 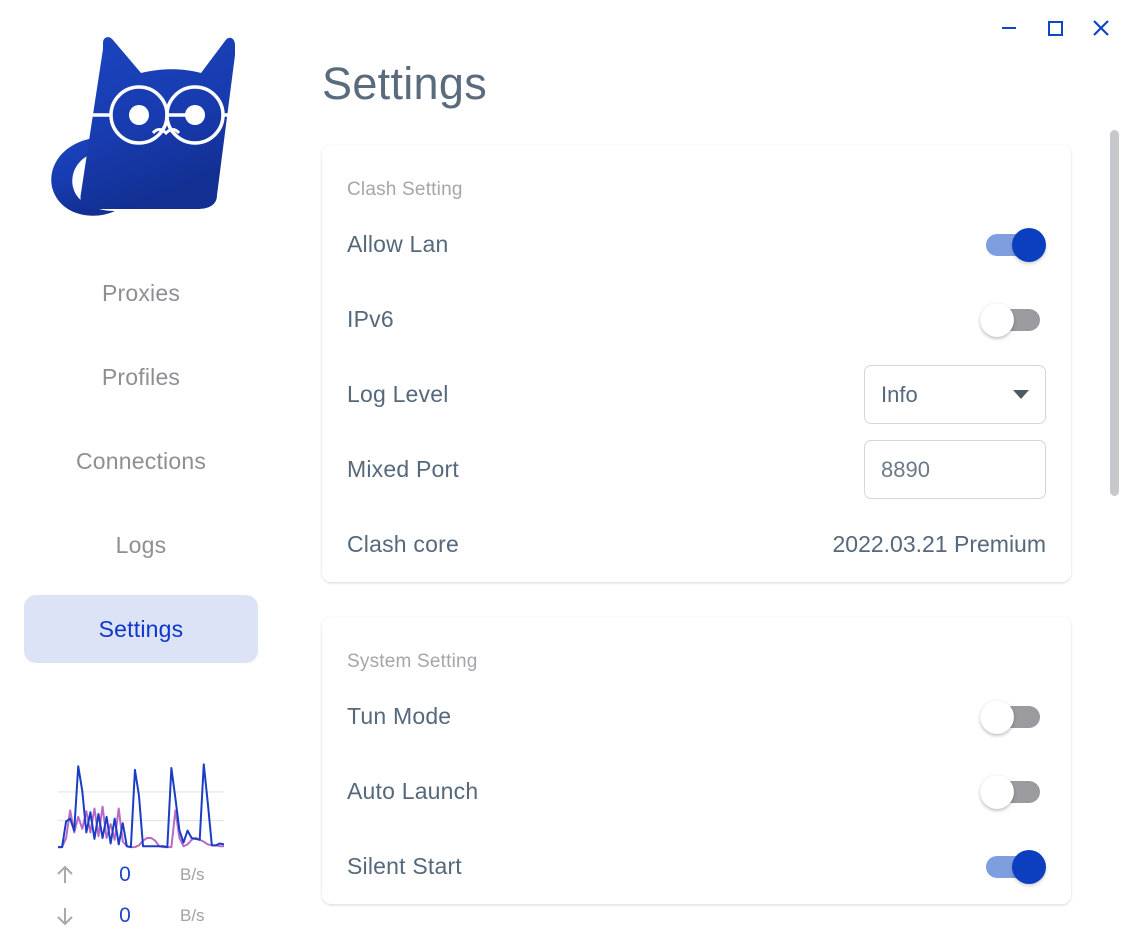 I want to click on minimize-icon, so click(x=1009, y=28).